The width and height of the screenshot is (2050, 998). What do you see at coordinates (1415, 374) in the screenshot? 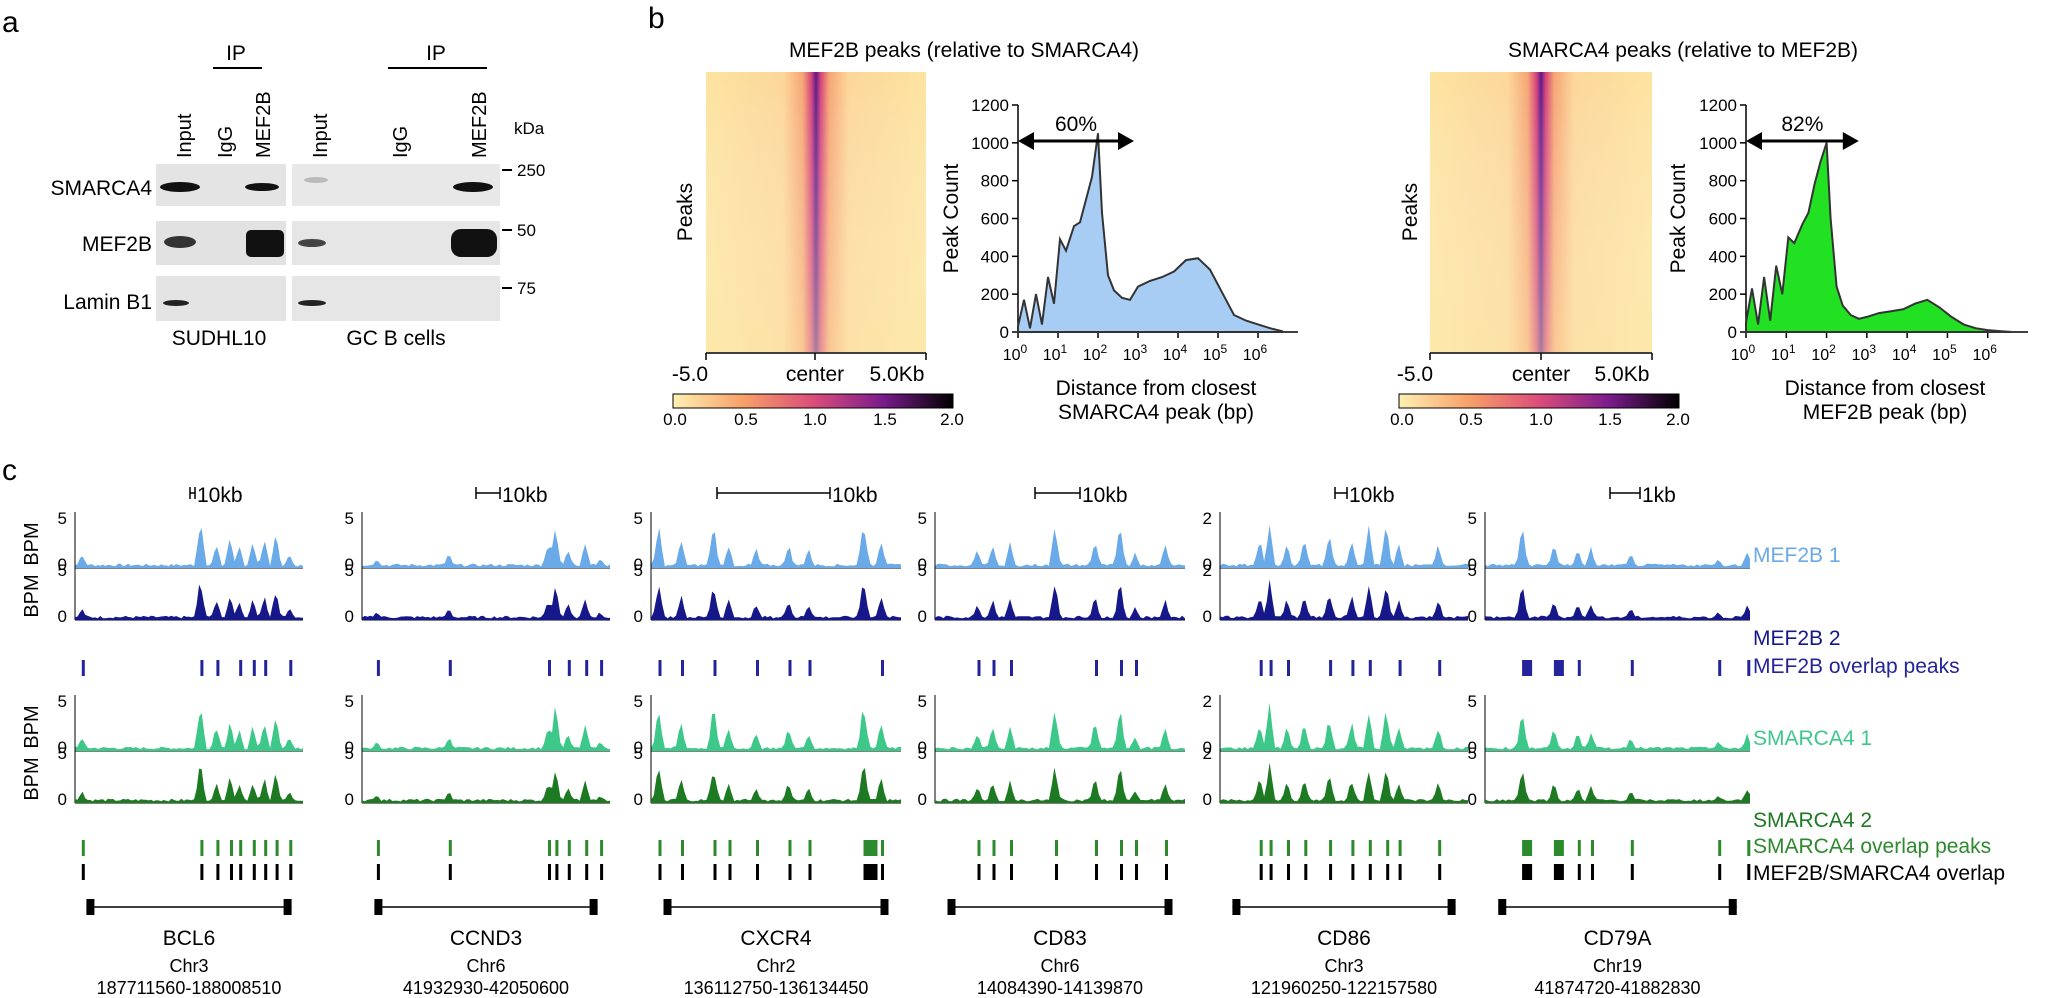
I see `heatmap-tick: -5.0` at bounding box center [1415, 374].